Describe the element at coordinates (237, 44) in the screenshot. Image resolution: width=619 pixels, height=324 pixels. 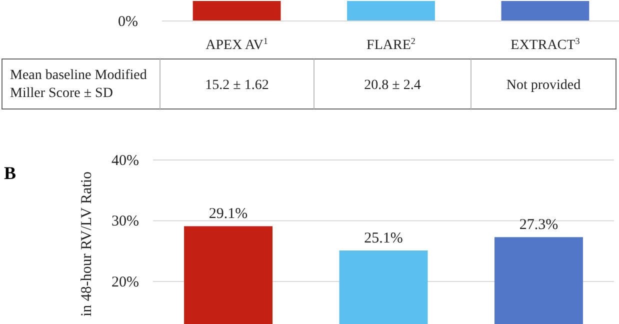
I see `x-tick-label: APEX AV$^{1}$` at that location.